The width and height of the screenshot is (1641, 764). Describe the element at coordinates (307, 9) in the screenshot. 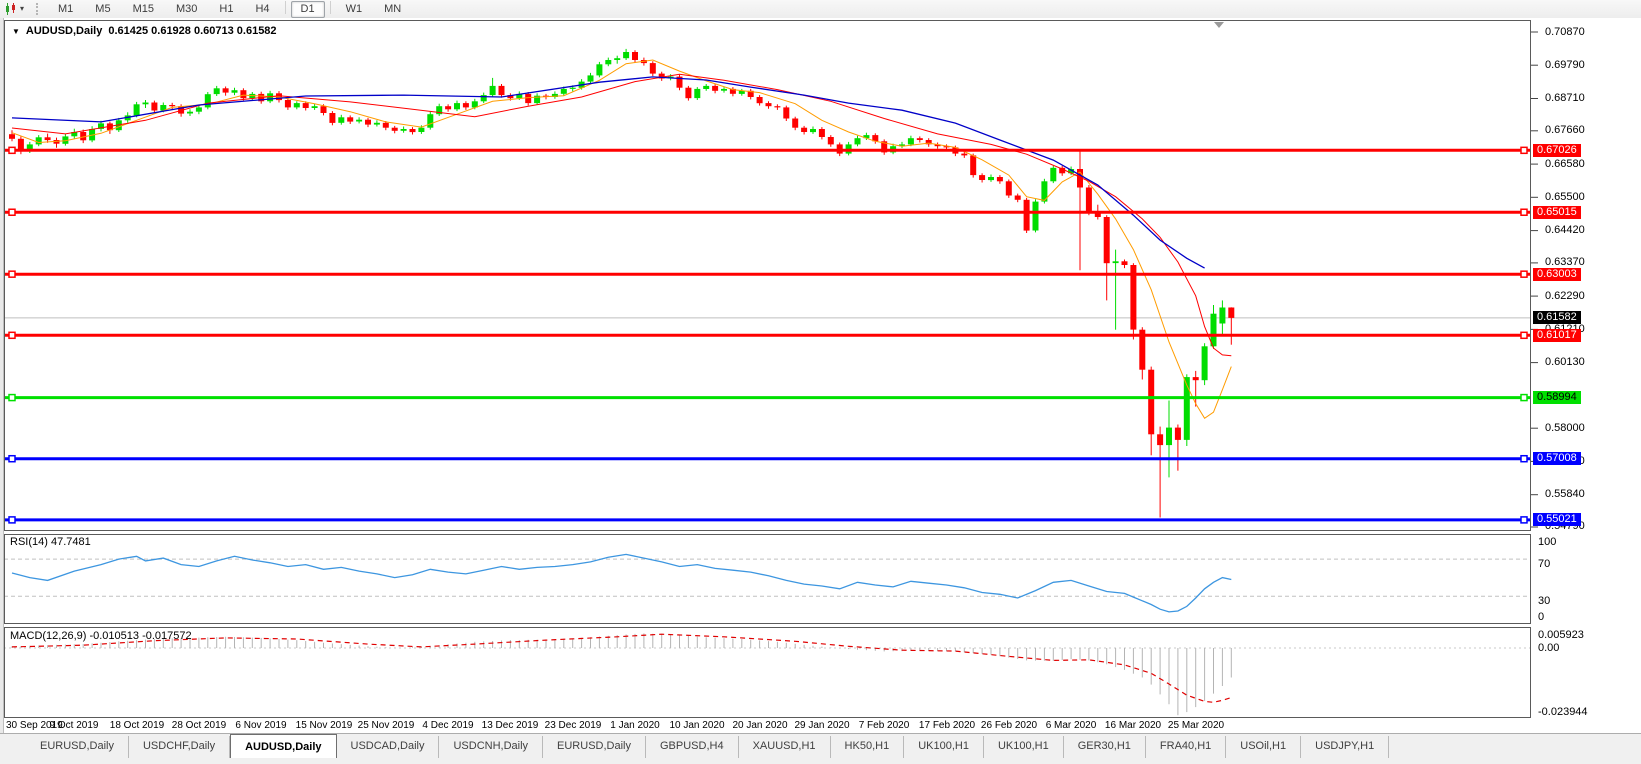

I see `timeframe-button-d1: D1` at that location.